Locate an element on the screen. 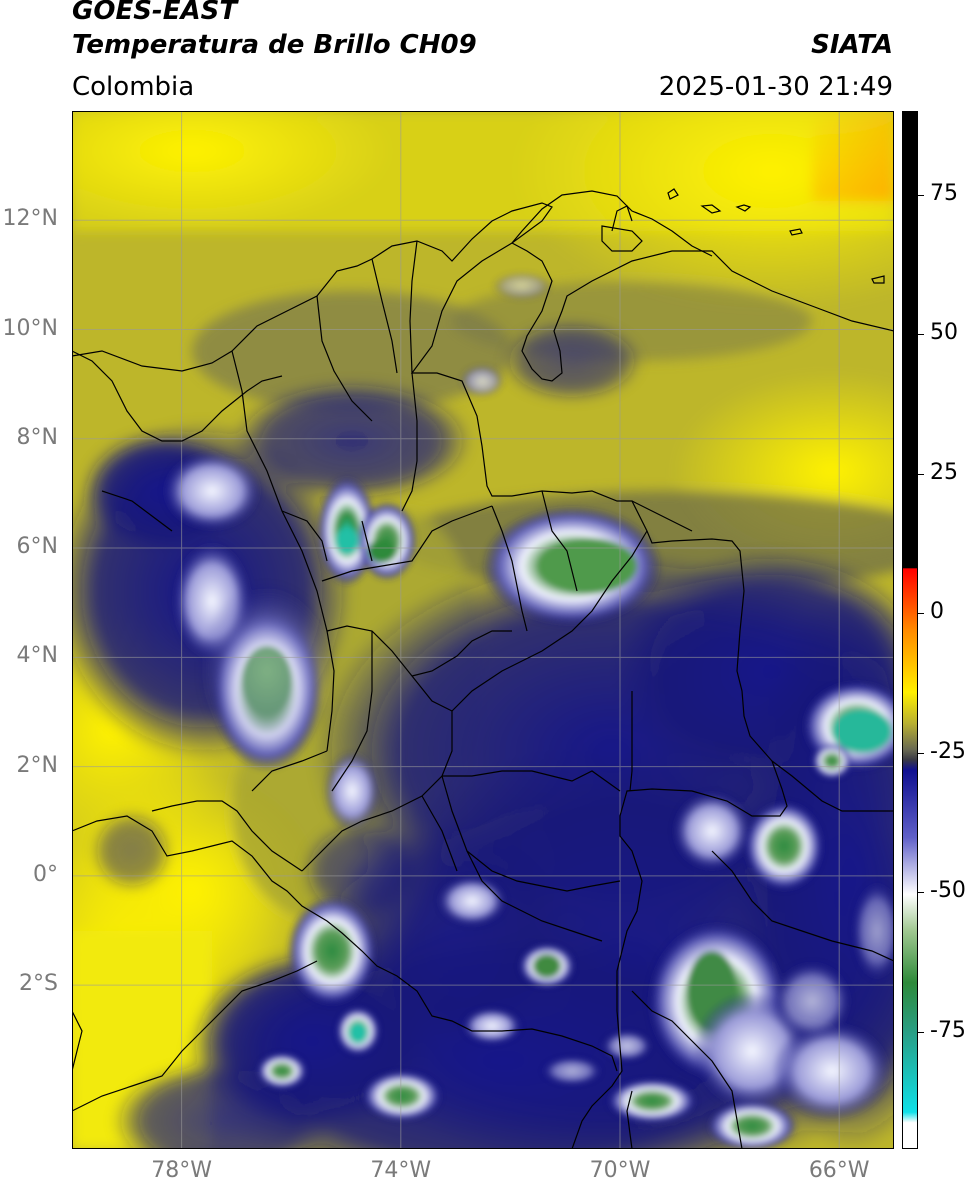 The height and width of the screenshot is (1190, 966). lat-tick-label: 12°N is located at coordinates (30, 219).